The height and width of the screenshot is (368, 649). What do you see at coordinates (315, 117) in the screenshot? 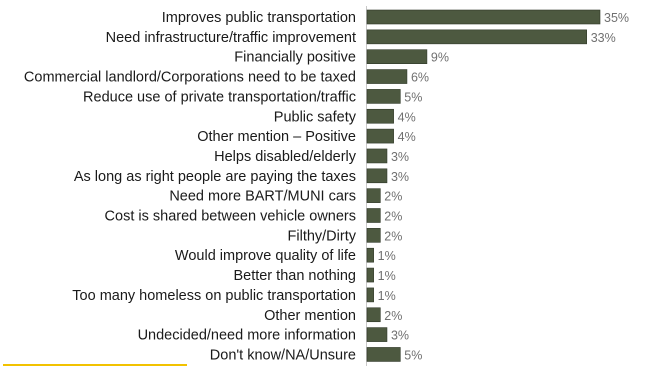
I see `category-label: Public safety` at bounding box center [315, 117].